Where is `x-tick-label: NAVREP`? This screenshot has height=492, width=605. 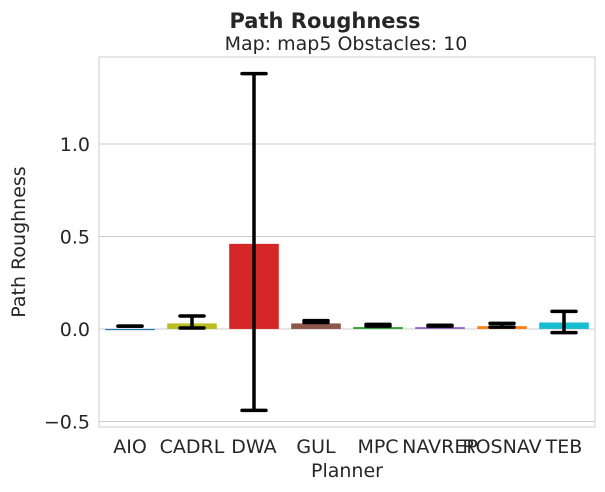 x-tick-label: NAVREP is located at coordinates (440, 447).